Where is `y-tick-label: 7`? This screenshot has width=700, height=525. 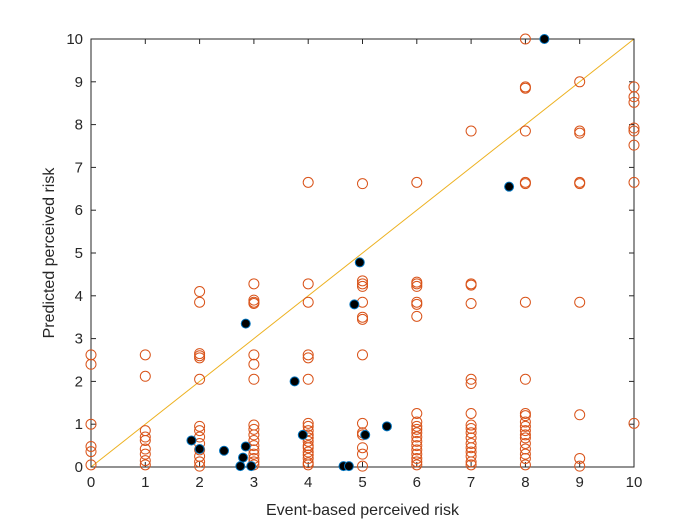
y-tick-label: 7 is located at coordinates (79, 167).